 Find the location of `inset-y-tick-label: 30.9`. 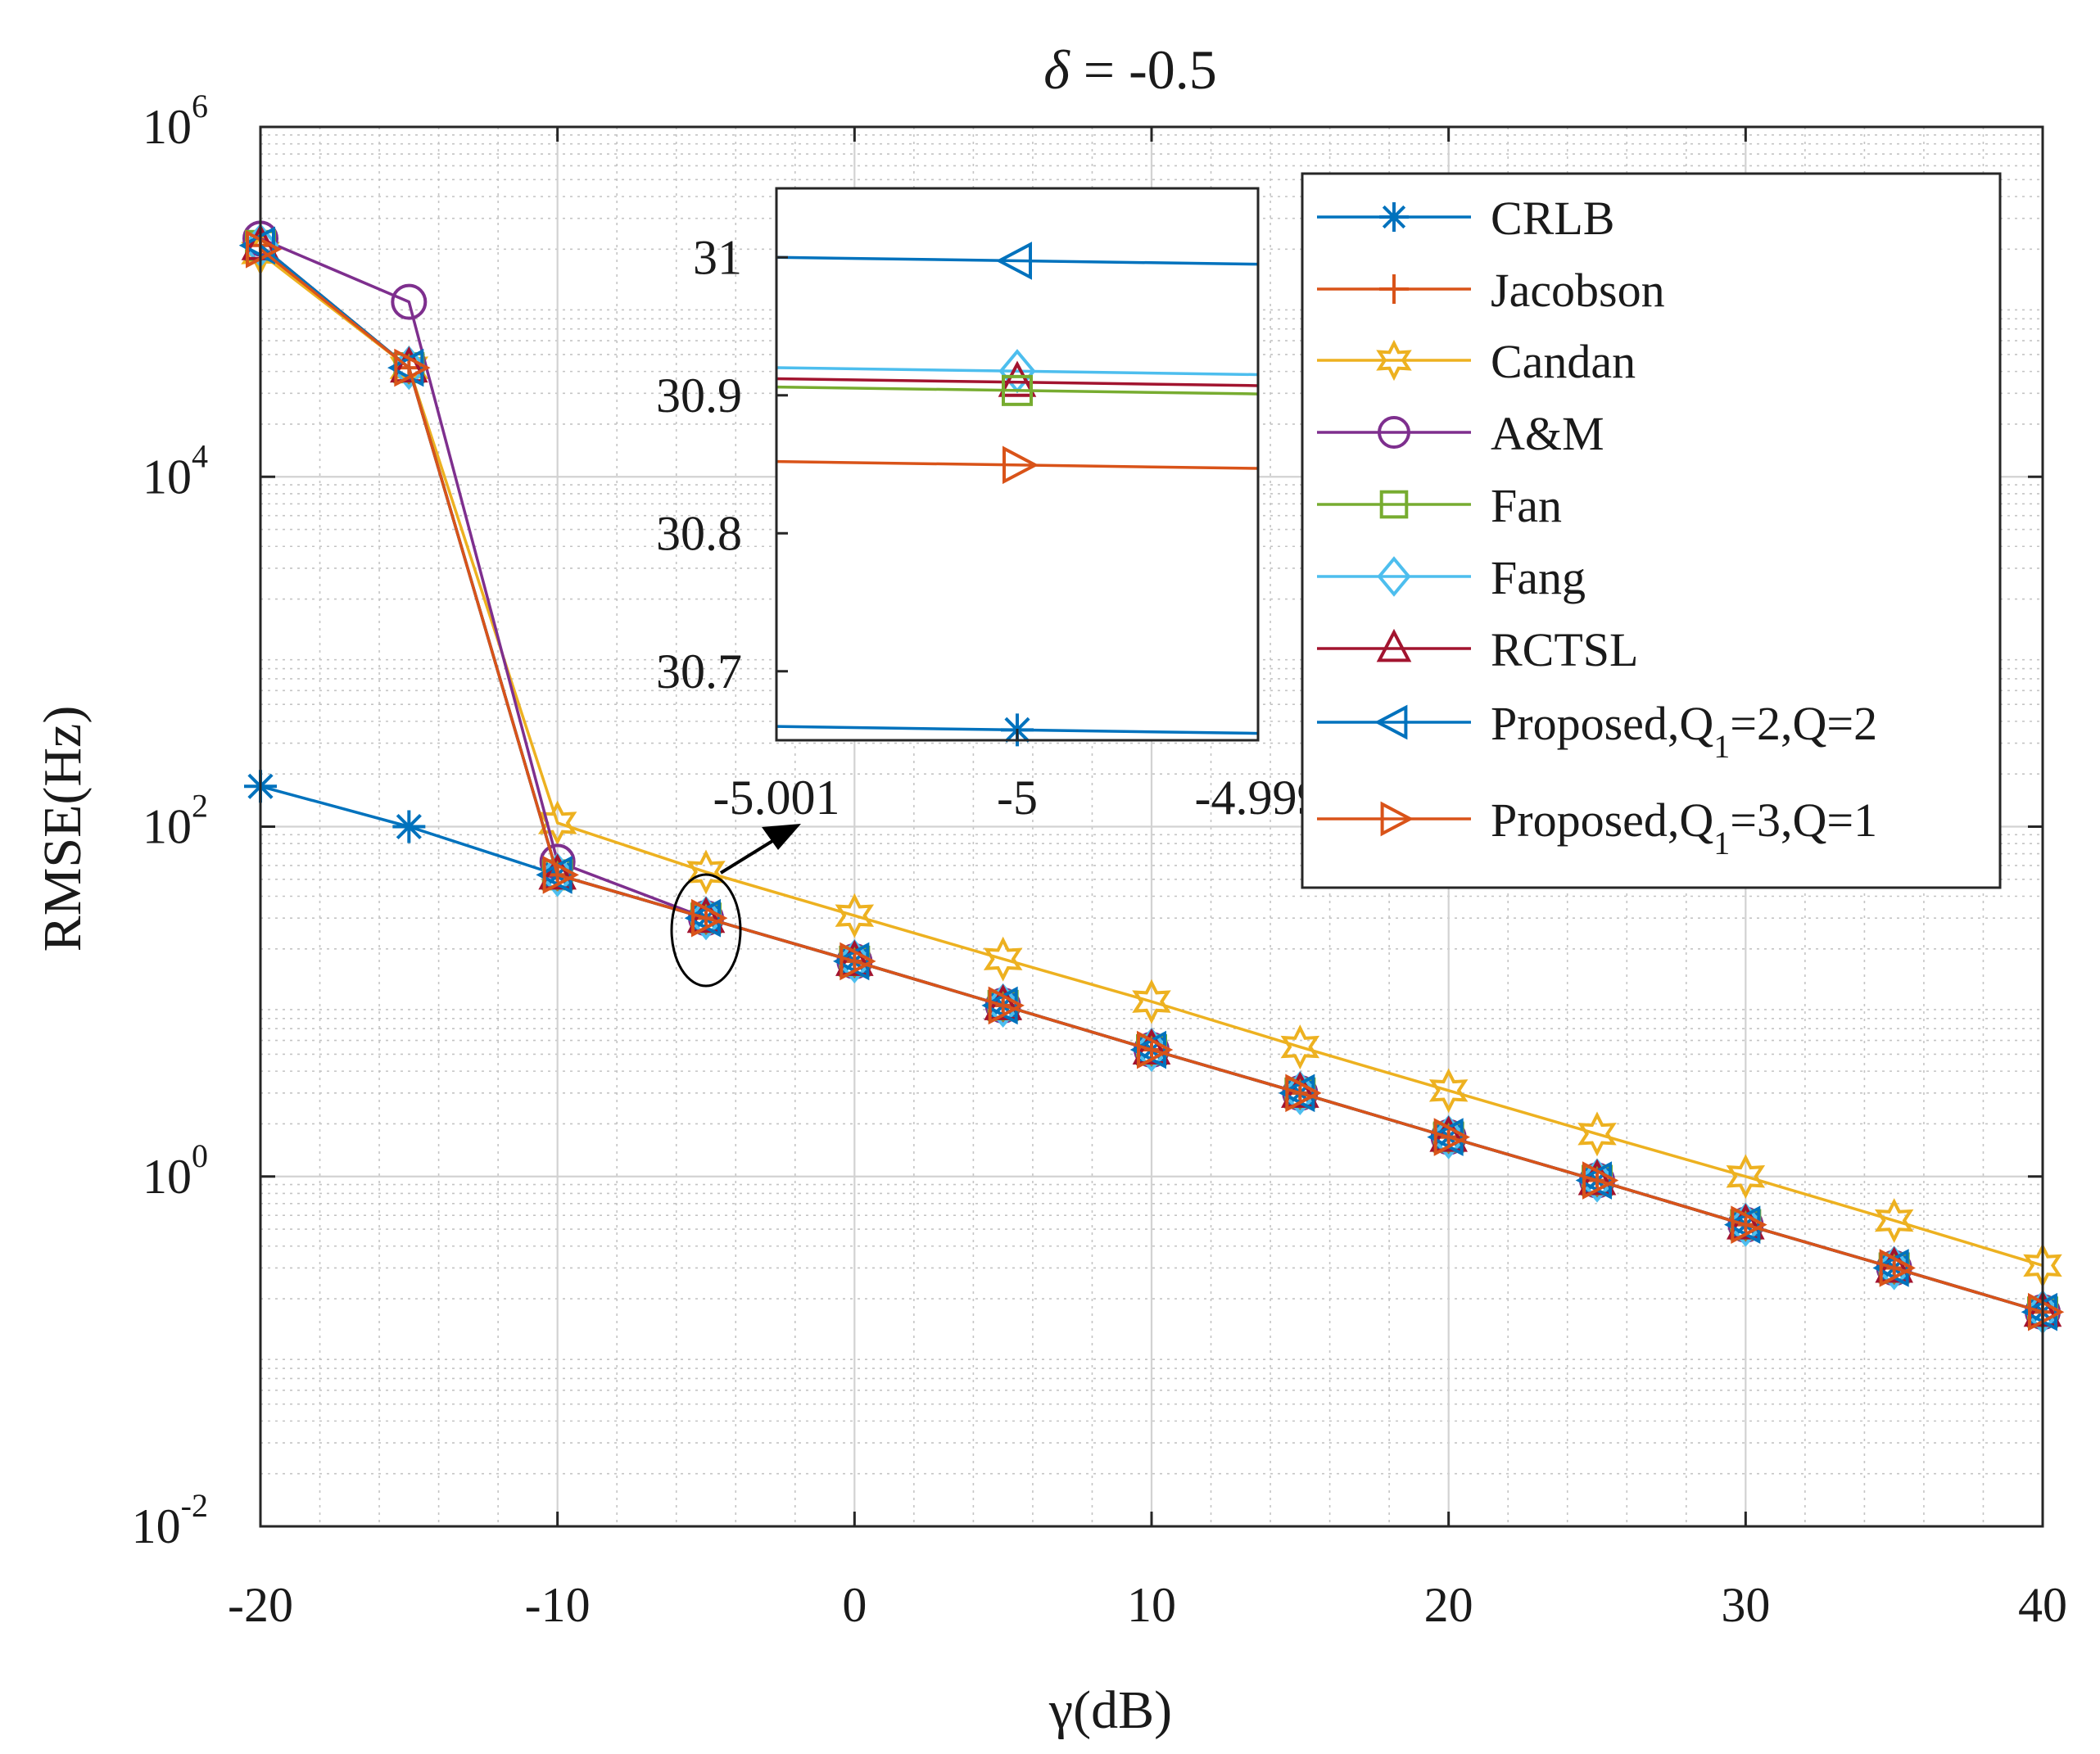

inset-y-tick-label: 30.9 is located at coordinates (699, 395).